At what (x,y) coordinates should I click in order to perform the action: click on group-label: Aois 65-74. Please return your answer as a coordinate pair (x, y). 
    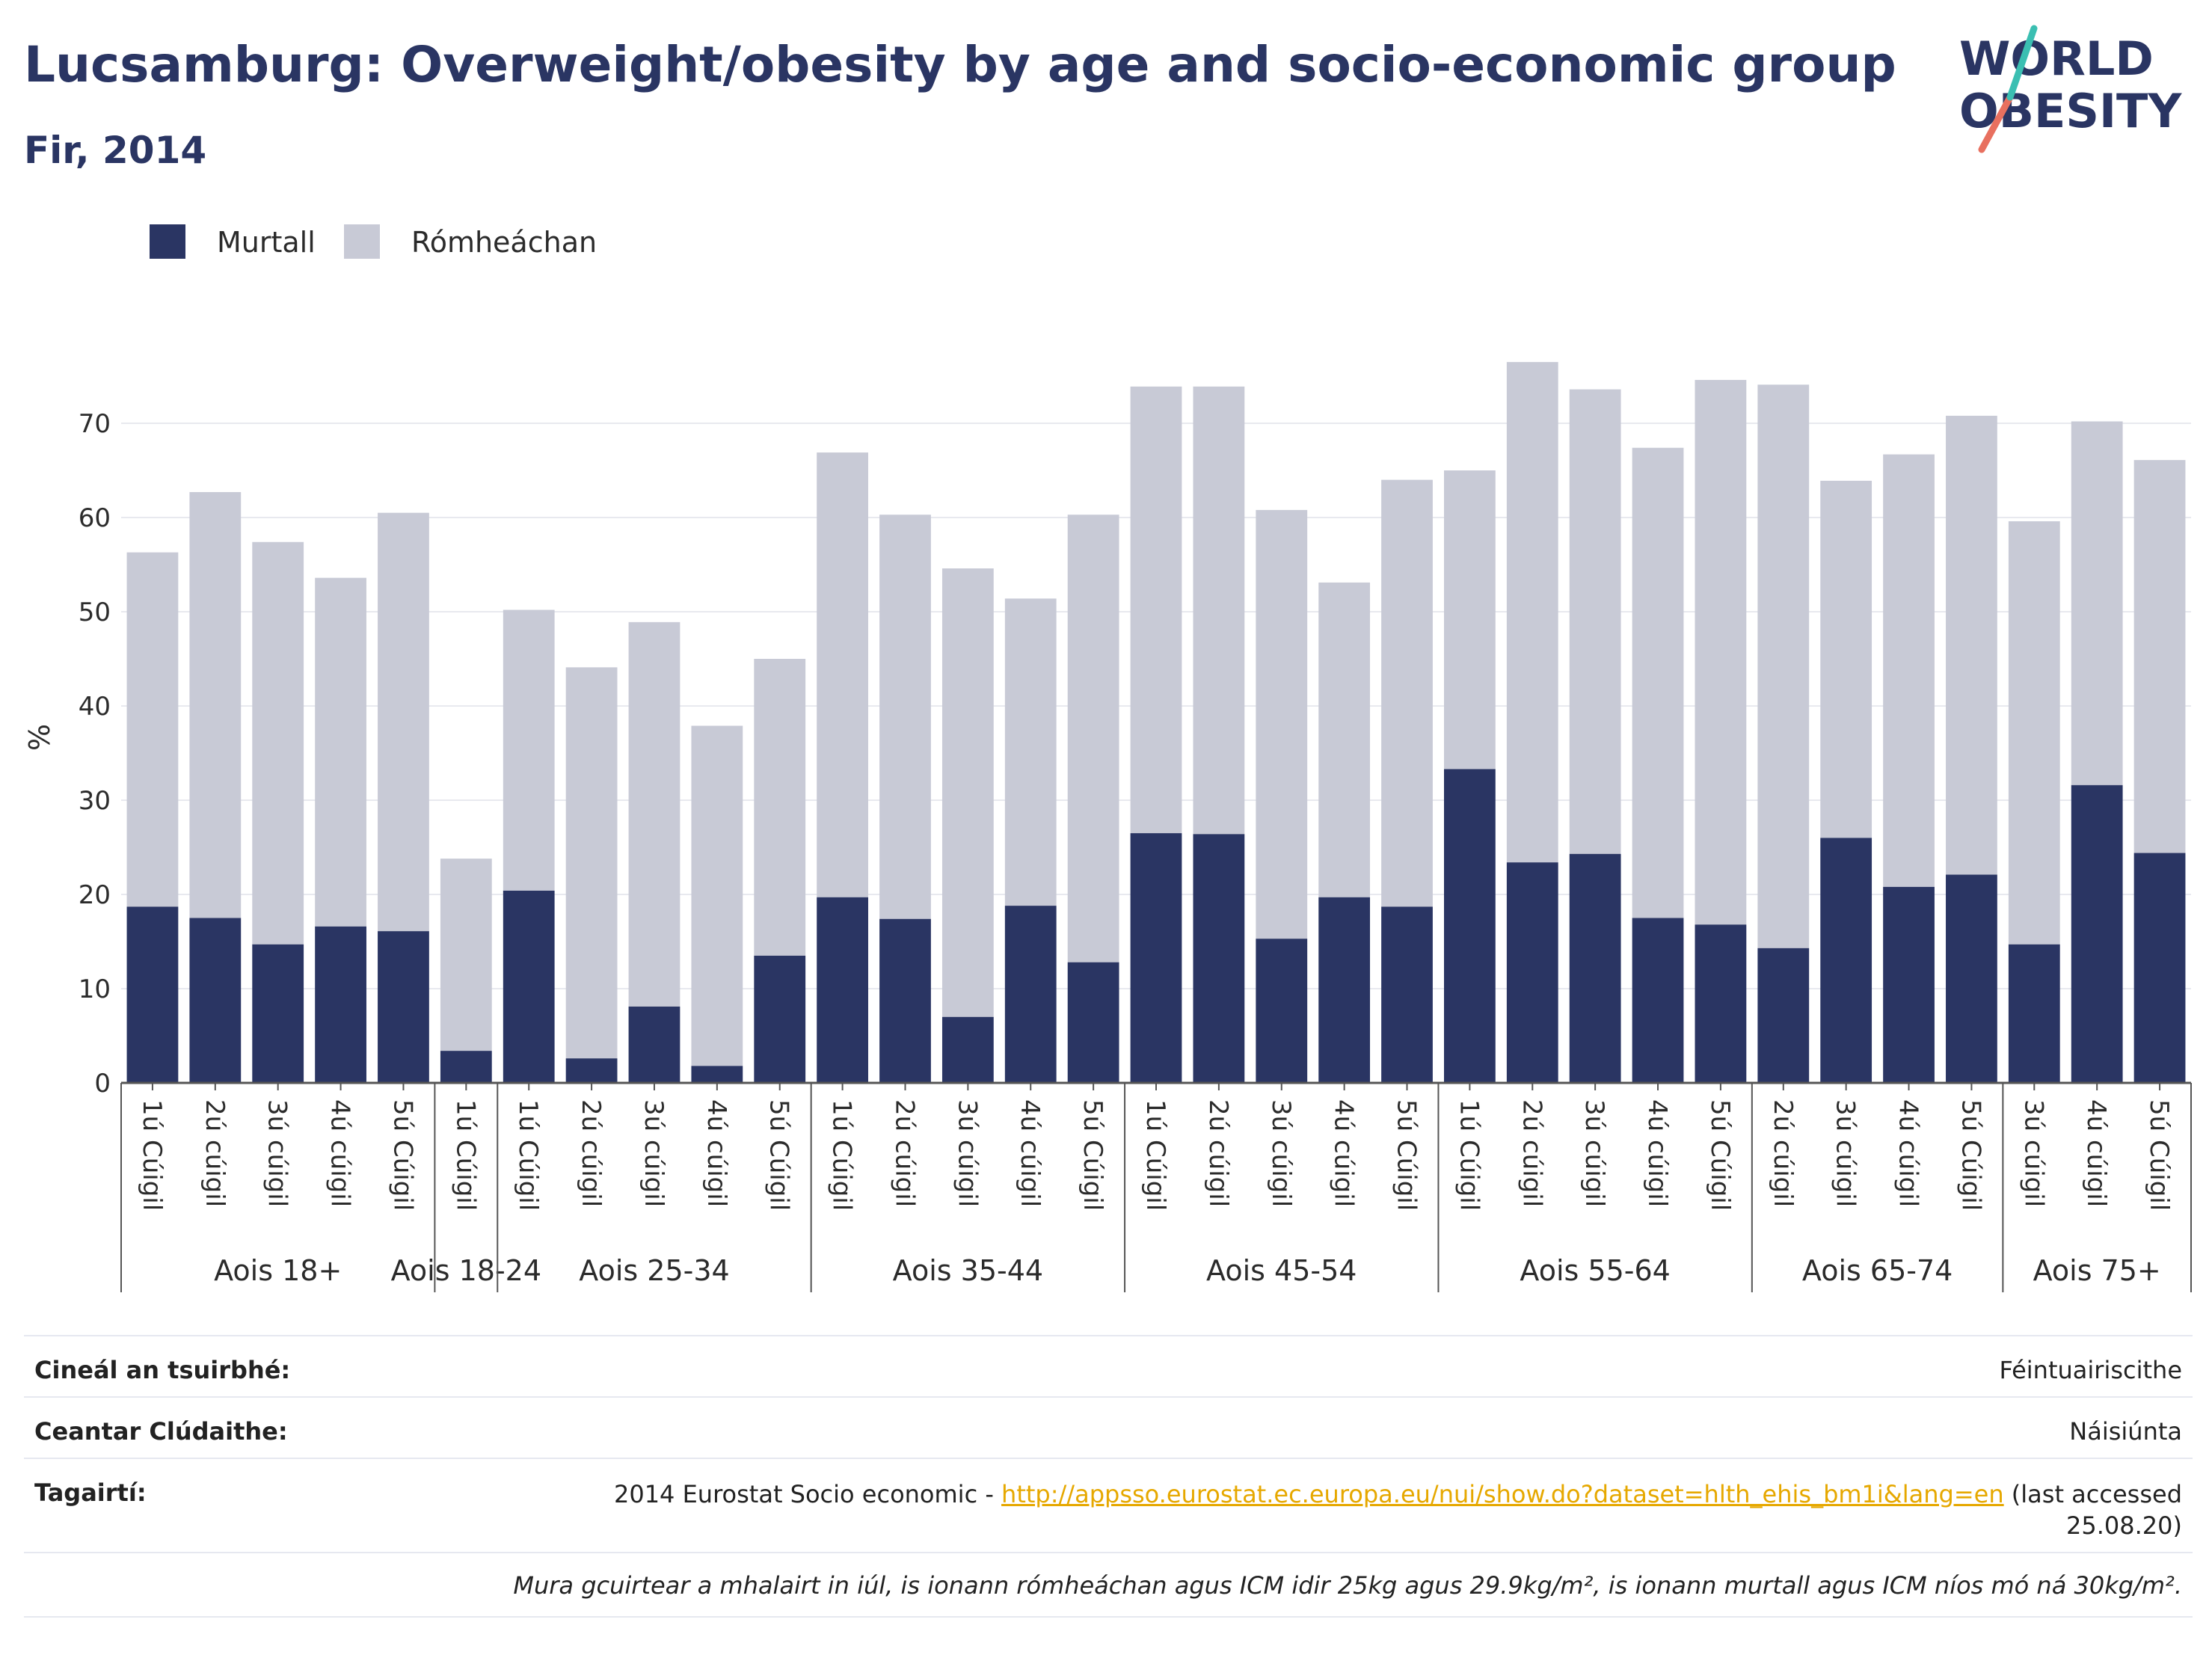
    Looking at the image, I should click on (1877, 1270).